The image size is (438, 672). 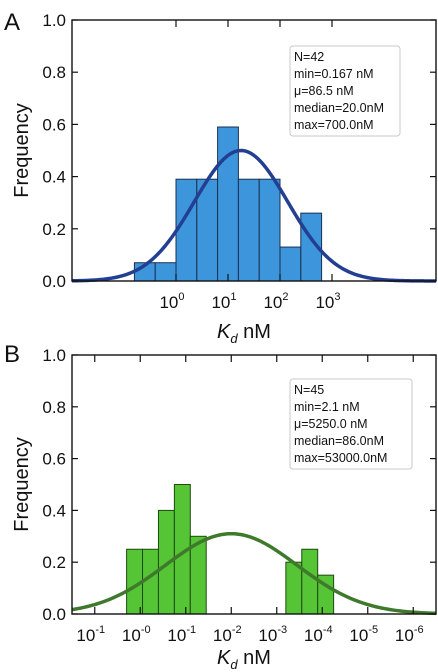 What do you see at coordinates (363, 634) in the screenshot?
I see `x-tick-label: 10⁻⁵` at bounding box center [363, 634].